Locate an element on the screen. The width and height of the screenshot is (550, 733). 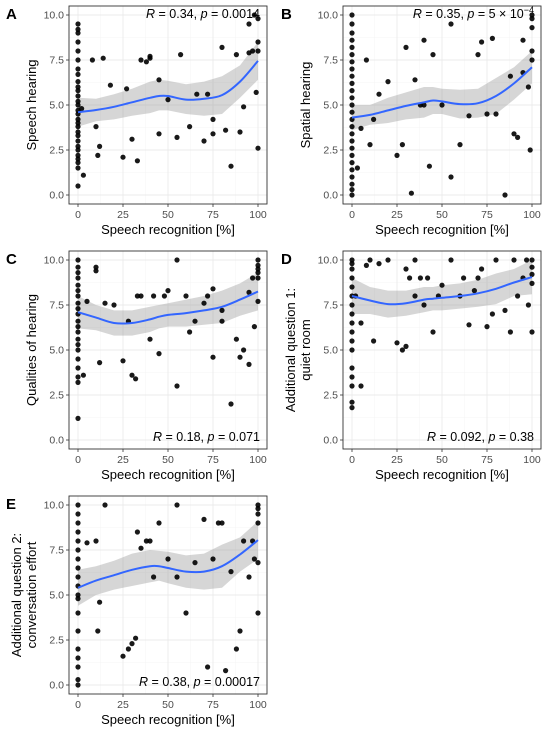
stat-r-value: = 0.34, is located at coordinates (178, 14).